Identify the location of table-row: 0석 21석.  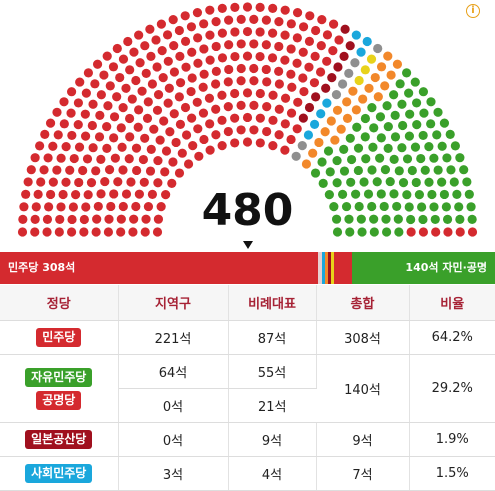
(247, 405).